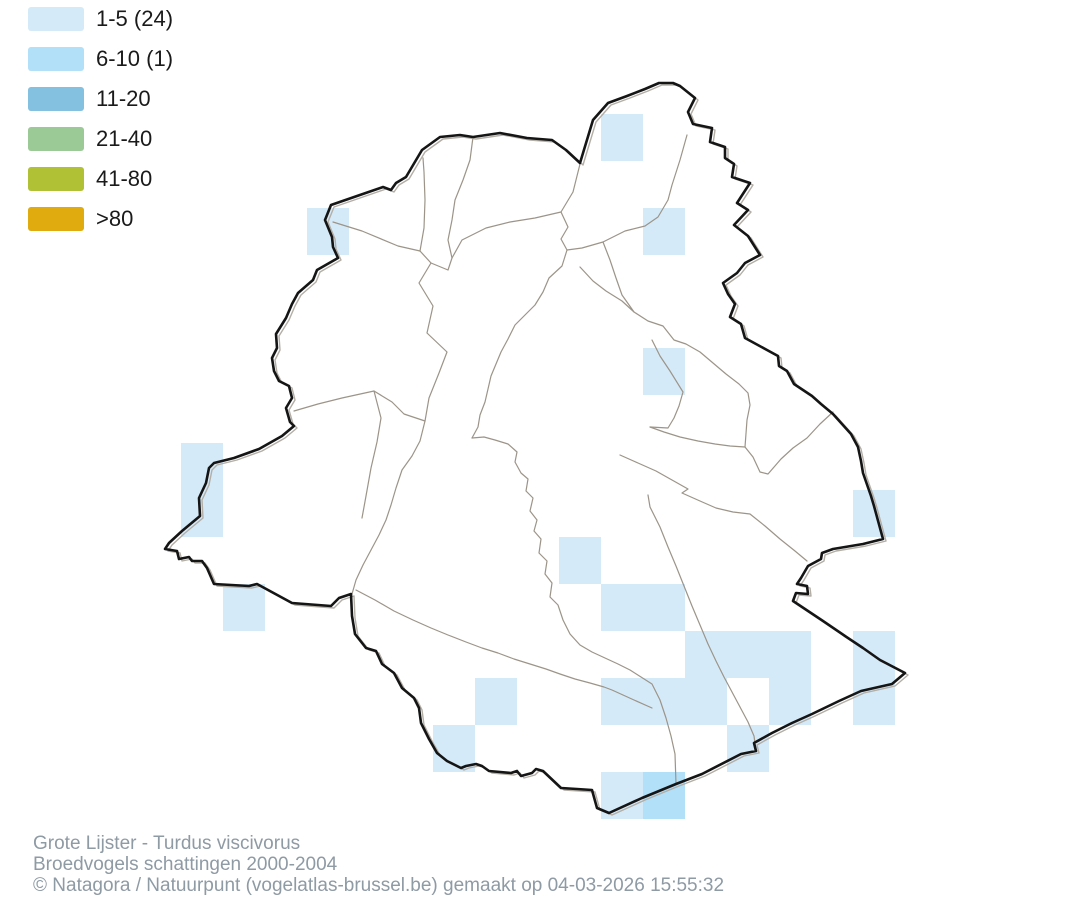  I want to click on legend-item: 41-80, so click(100, 178).